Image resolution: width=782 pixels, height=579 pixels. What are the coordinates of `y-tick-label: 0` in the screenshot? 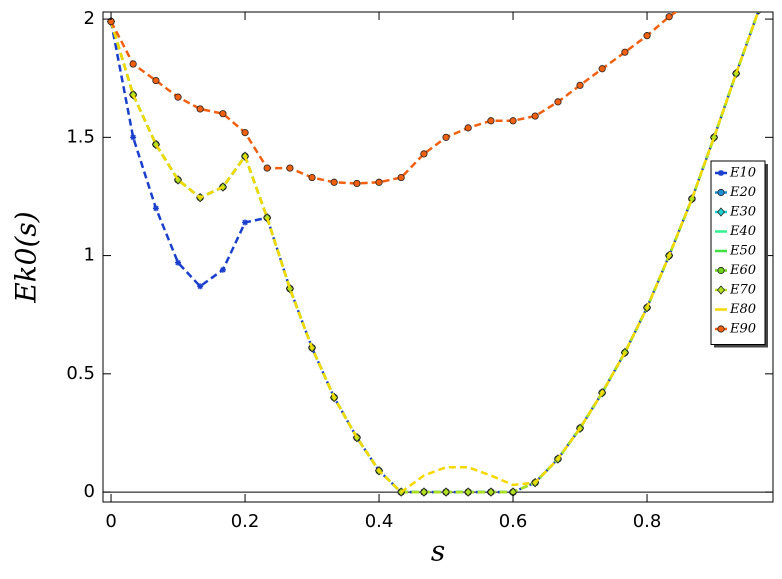 It's located at (89, 491).